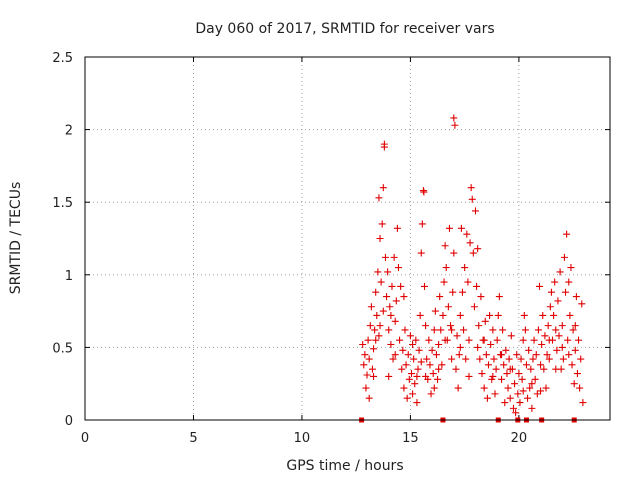 The image size is (640, 480). What do you see at coordinates (16, 238) in the screenshot?
I see `y-axis-label: SRMTID / TECUs` at bounding box center [16, 238].